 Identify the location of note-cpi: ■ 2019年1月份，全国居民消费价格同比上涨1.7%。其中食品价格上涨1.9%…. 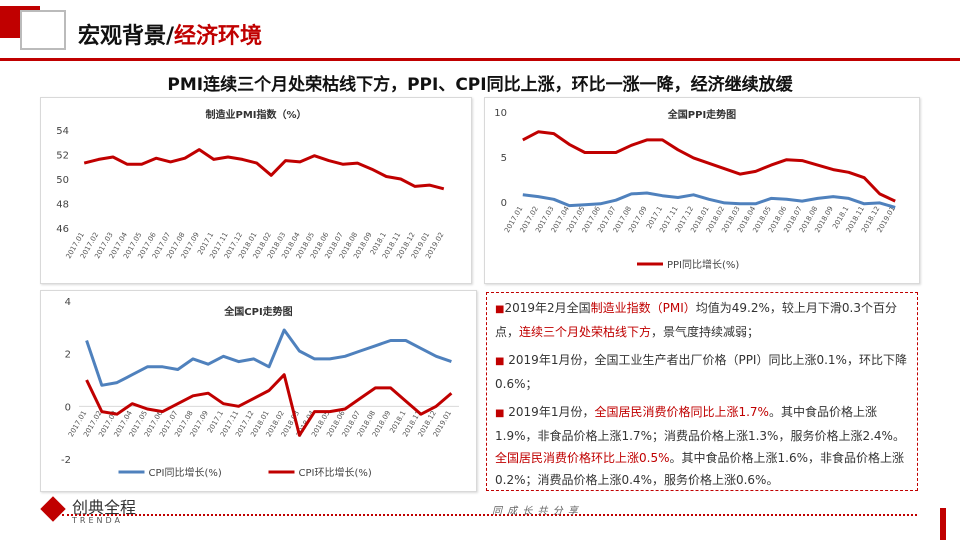
(700, 446).